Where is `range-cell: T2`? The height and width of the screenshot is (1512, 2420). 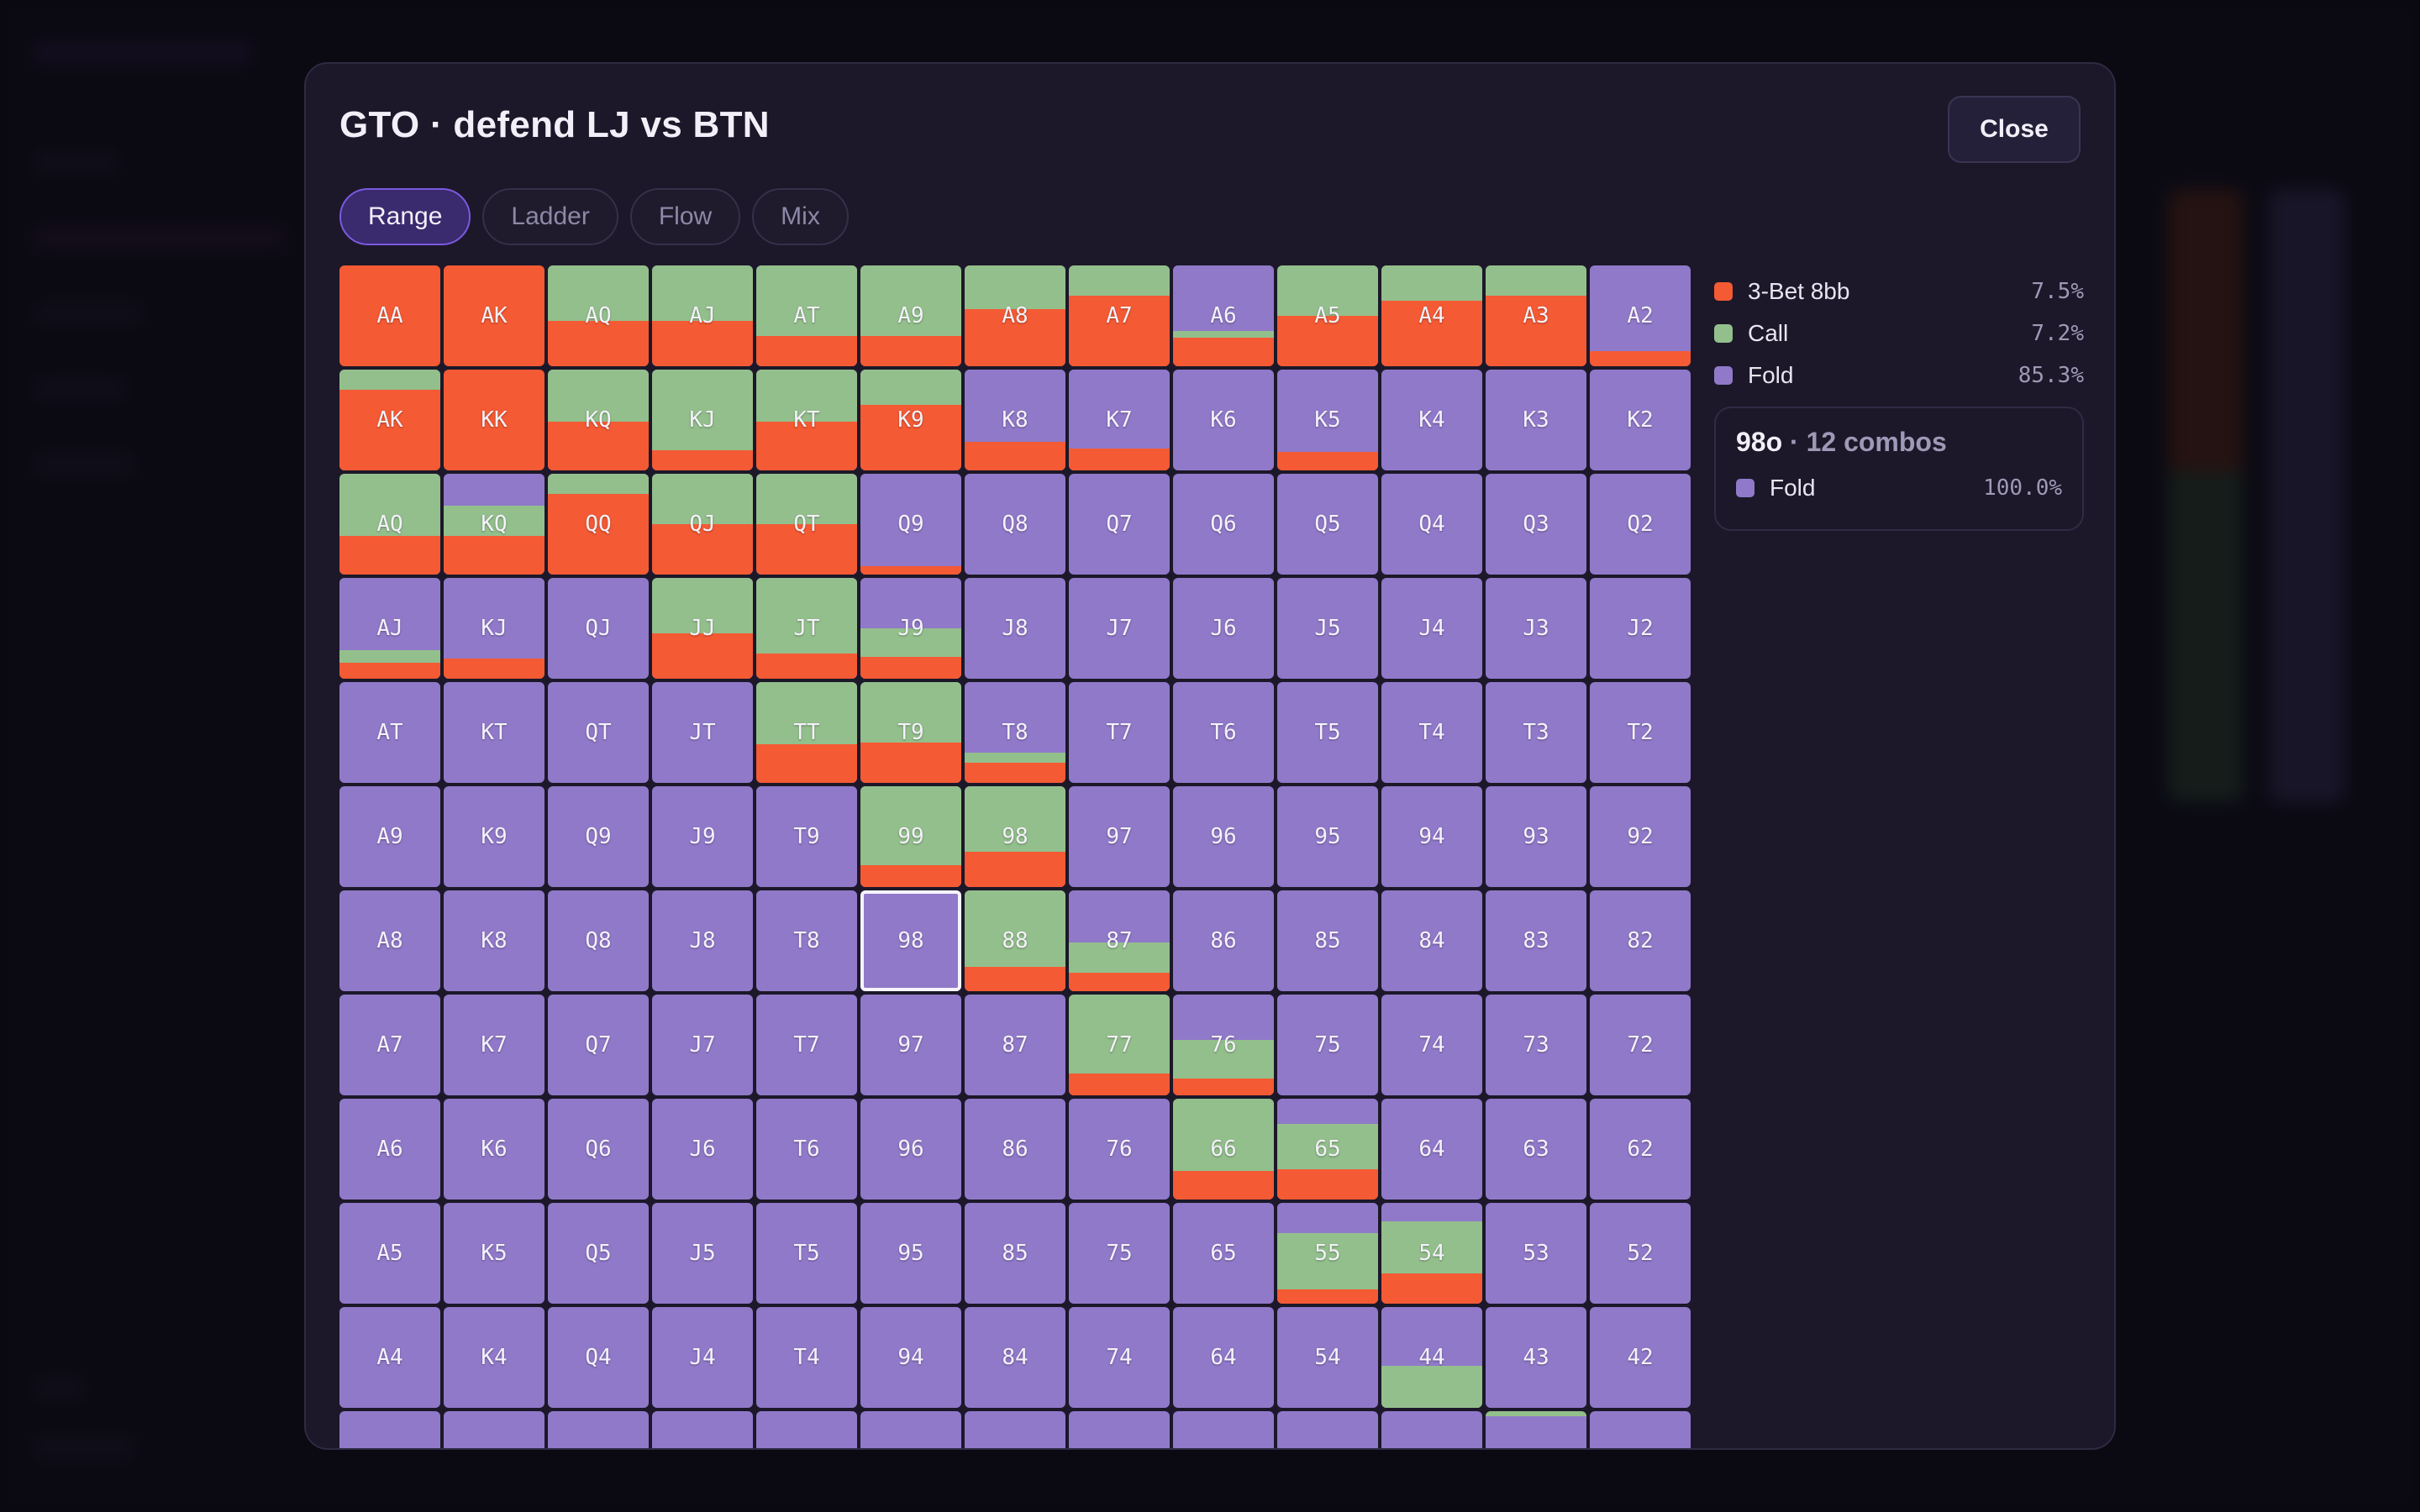 range-cell: T2 is located at coordinates (1640, 732).